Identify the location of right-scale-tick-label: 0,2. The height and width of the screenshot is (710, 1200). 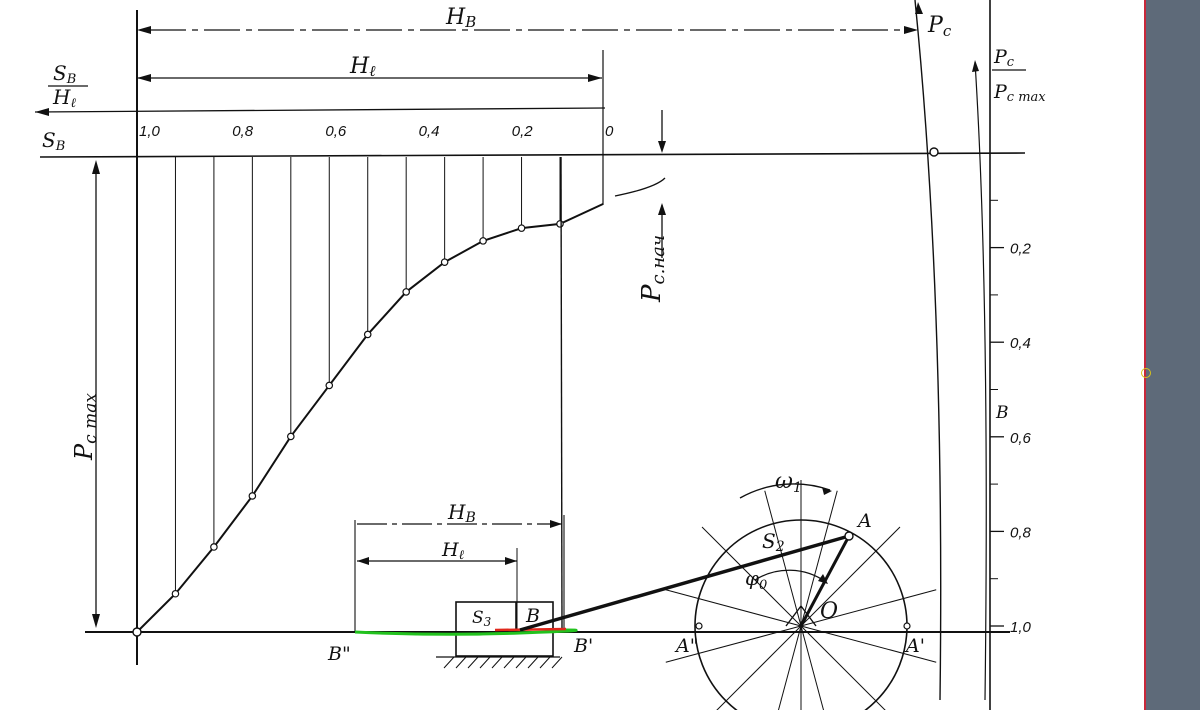
(1021, 249).